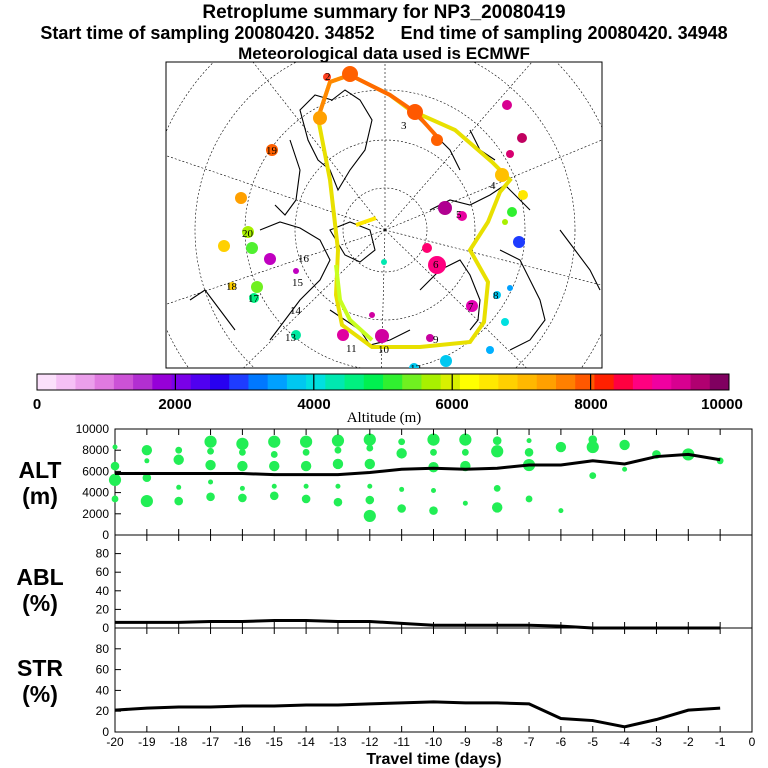  Describe the element at coordinates (384, 53) in the screenshot. I see `met-data-label: Meteorological data used is ECMWF` at that location.